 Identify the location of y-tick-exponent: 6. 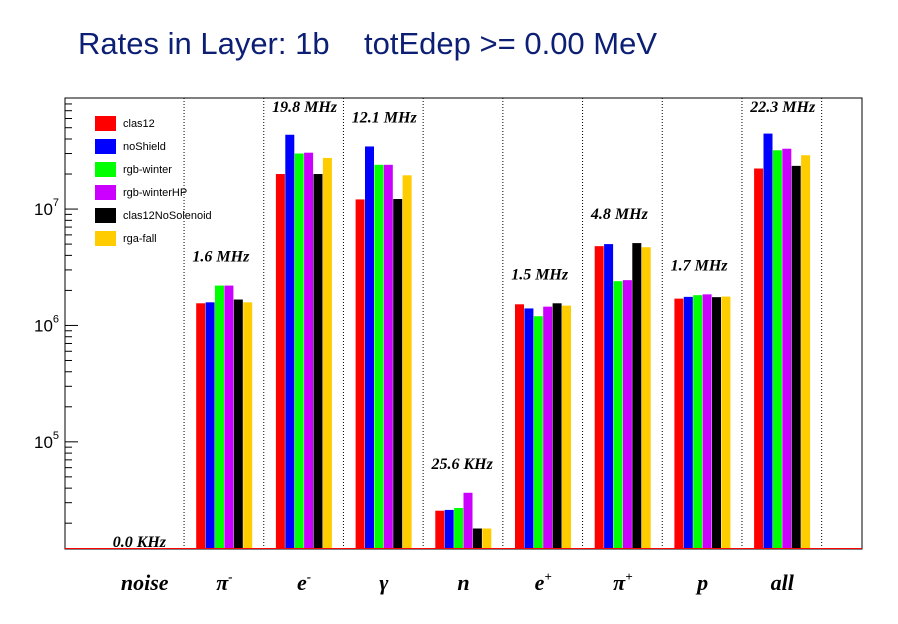
(56, 319).